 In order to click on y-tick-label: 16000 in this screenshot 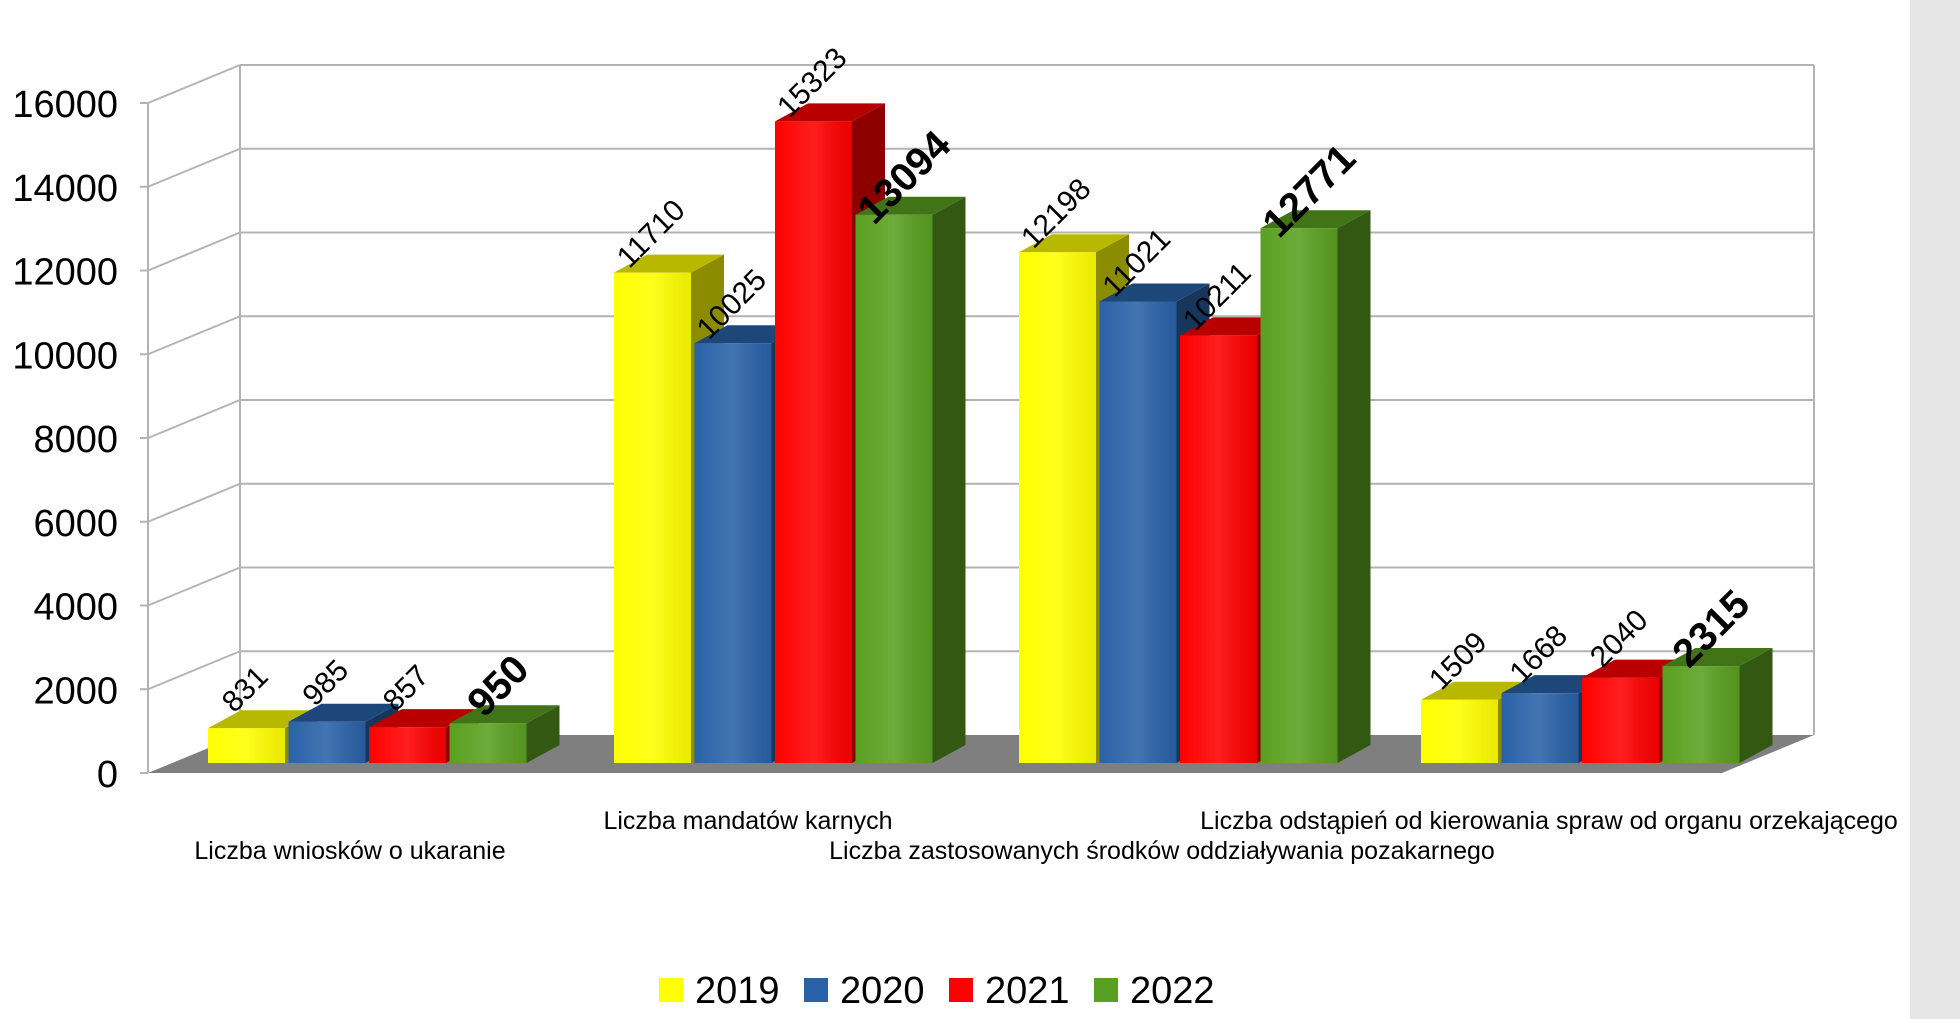, I will do `click(65, 105)`.